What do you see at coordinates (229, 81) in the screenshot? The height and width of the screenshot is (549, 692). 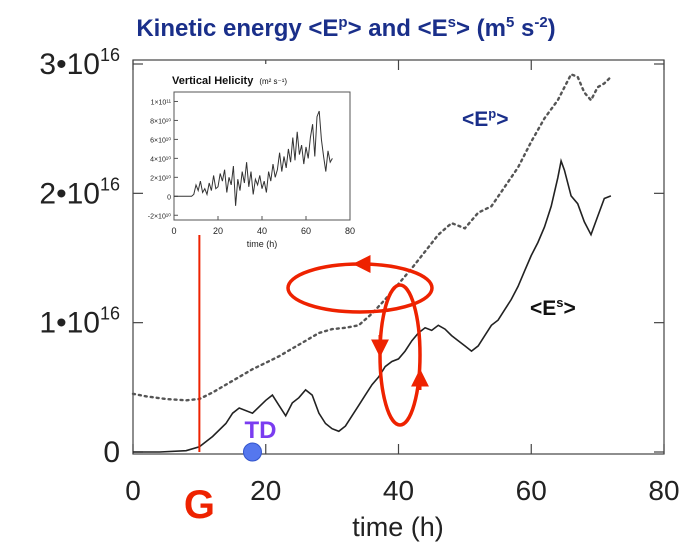 I see `inset-title: Vertical Helicity (m² s⁻¹)` at bounding box center [229, 81].